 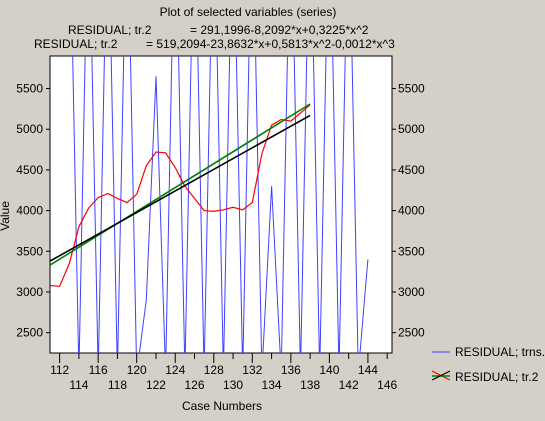 I want to click on x-tick-label-126: 126, so click(x=194, y=385).